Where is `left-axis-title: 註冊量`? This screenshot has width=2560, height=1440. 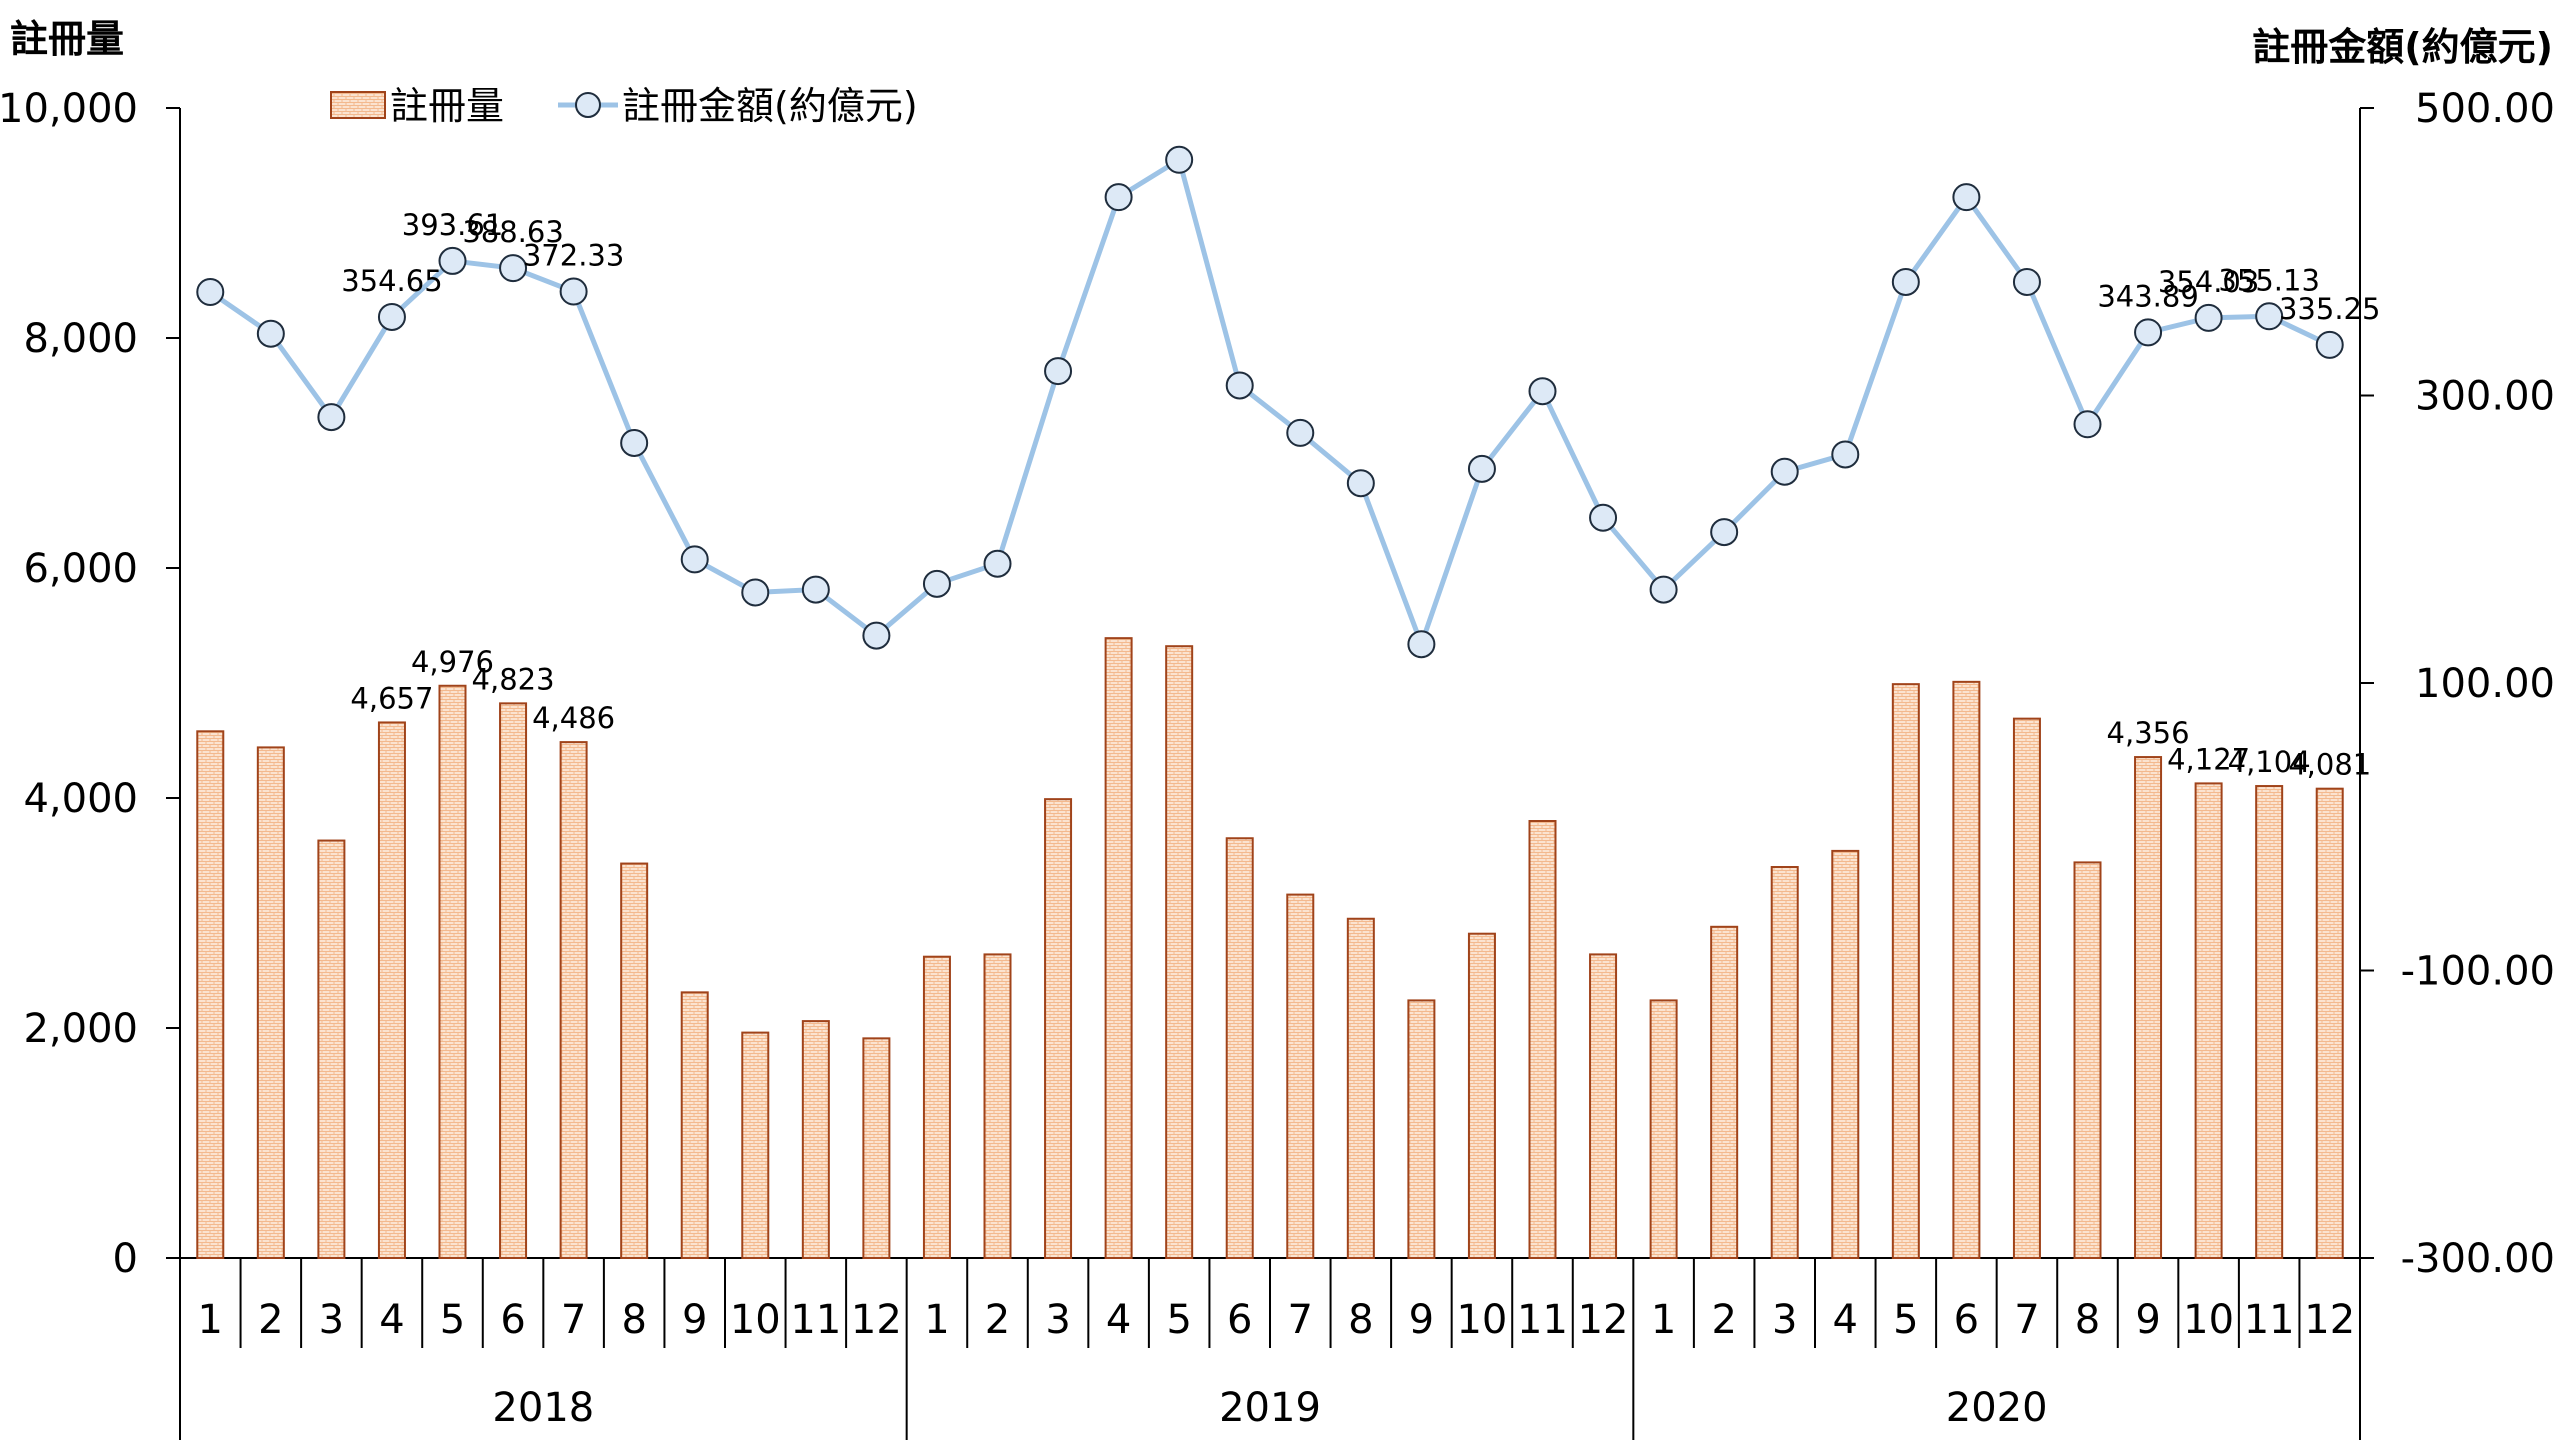
left-axis-title: 註冊量 is located at coordinates (67, 39).